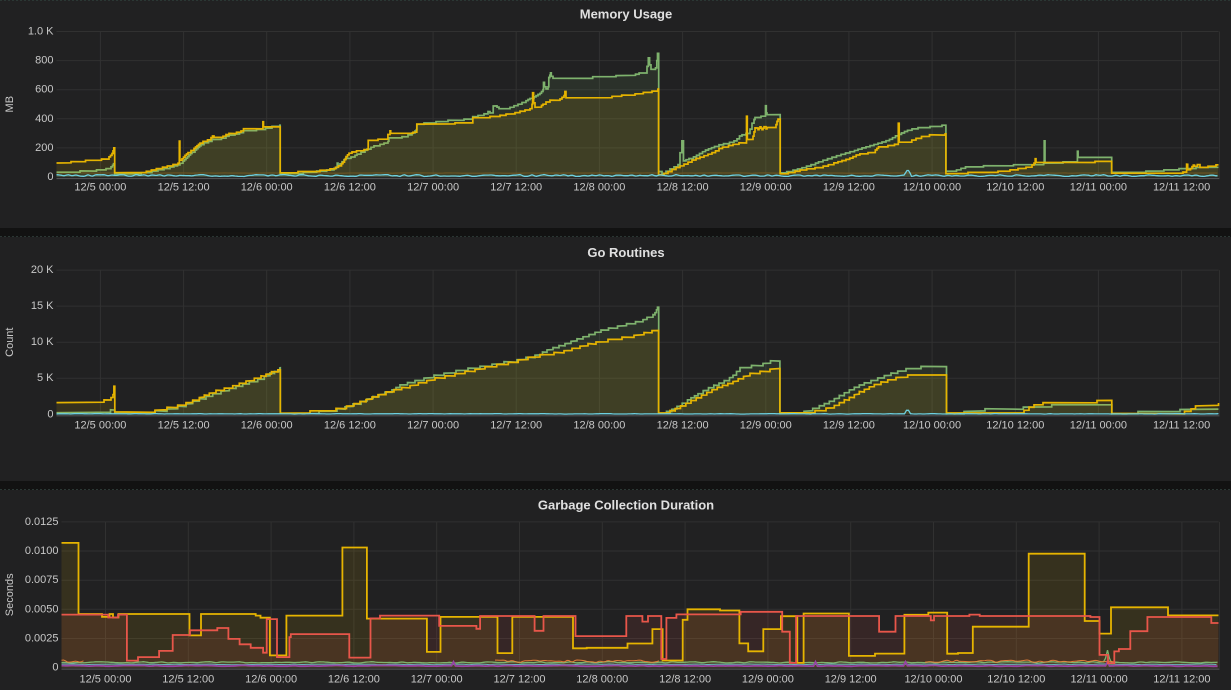 Image resolution: width=1231 pixels, height=690 pixels. What do you see at coordinates (42, 522) in the screenshot?
I see `svg-text: 0.0125` at bounding box center [42, 522].